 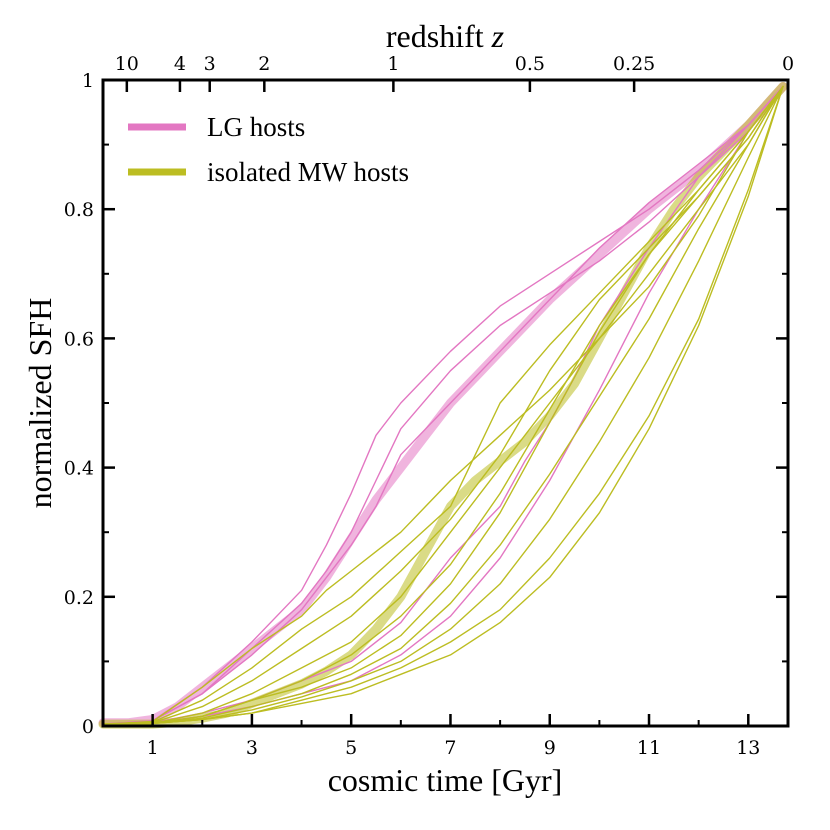 I want to click on y-tick-label-5: 1, so click(x=88, y=81).